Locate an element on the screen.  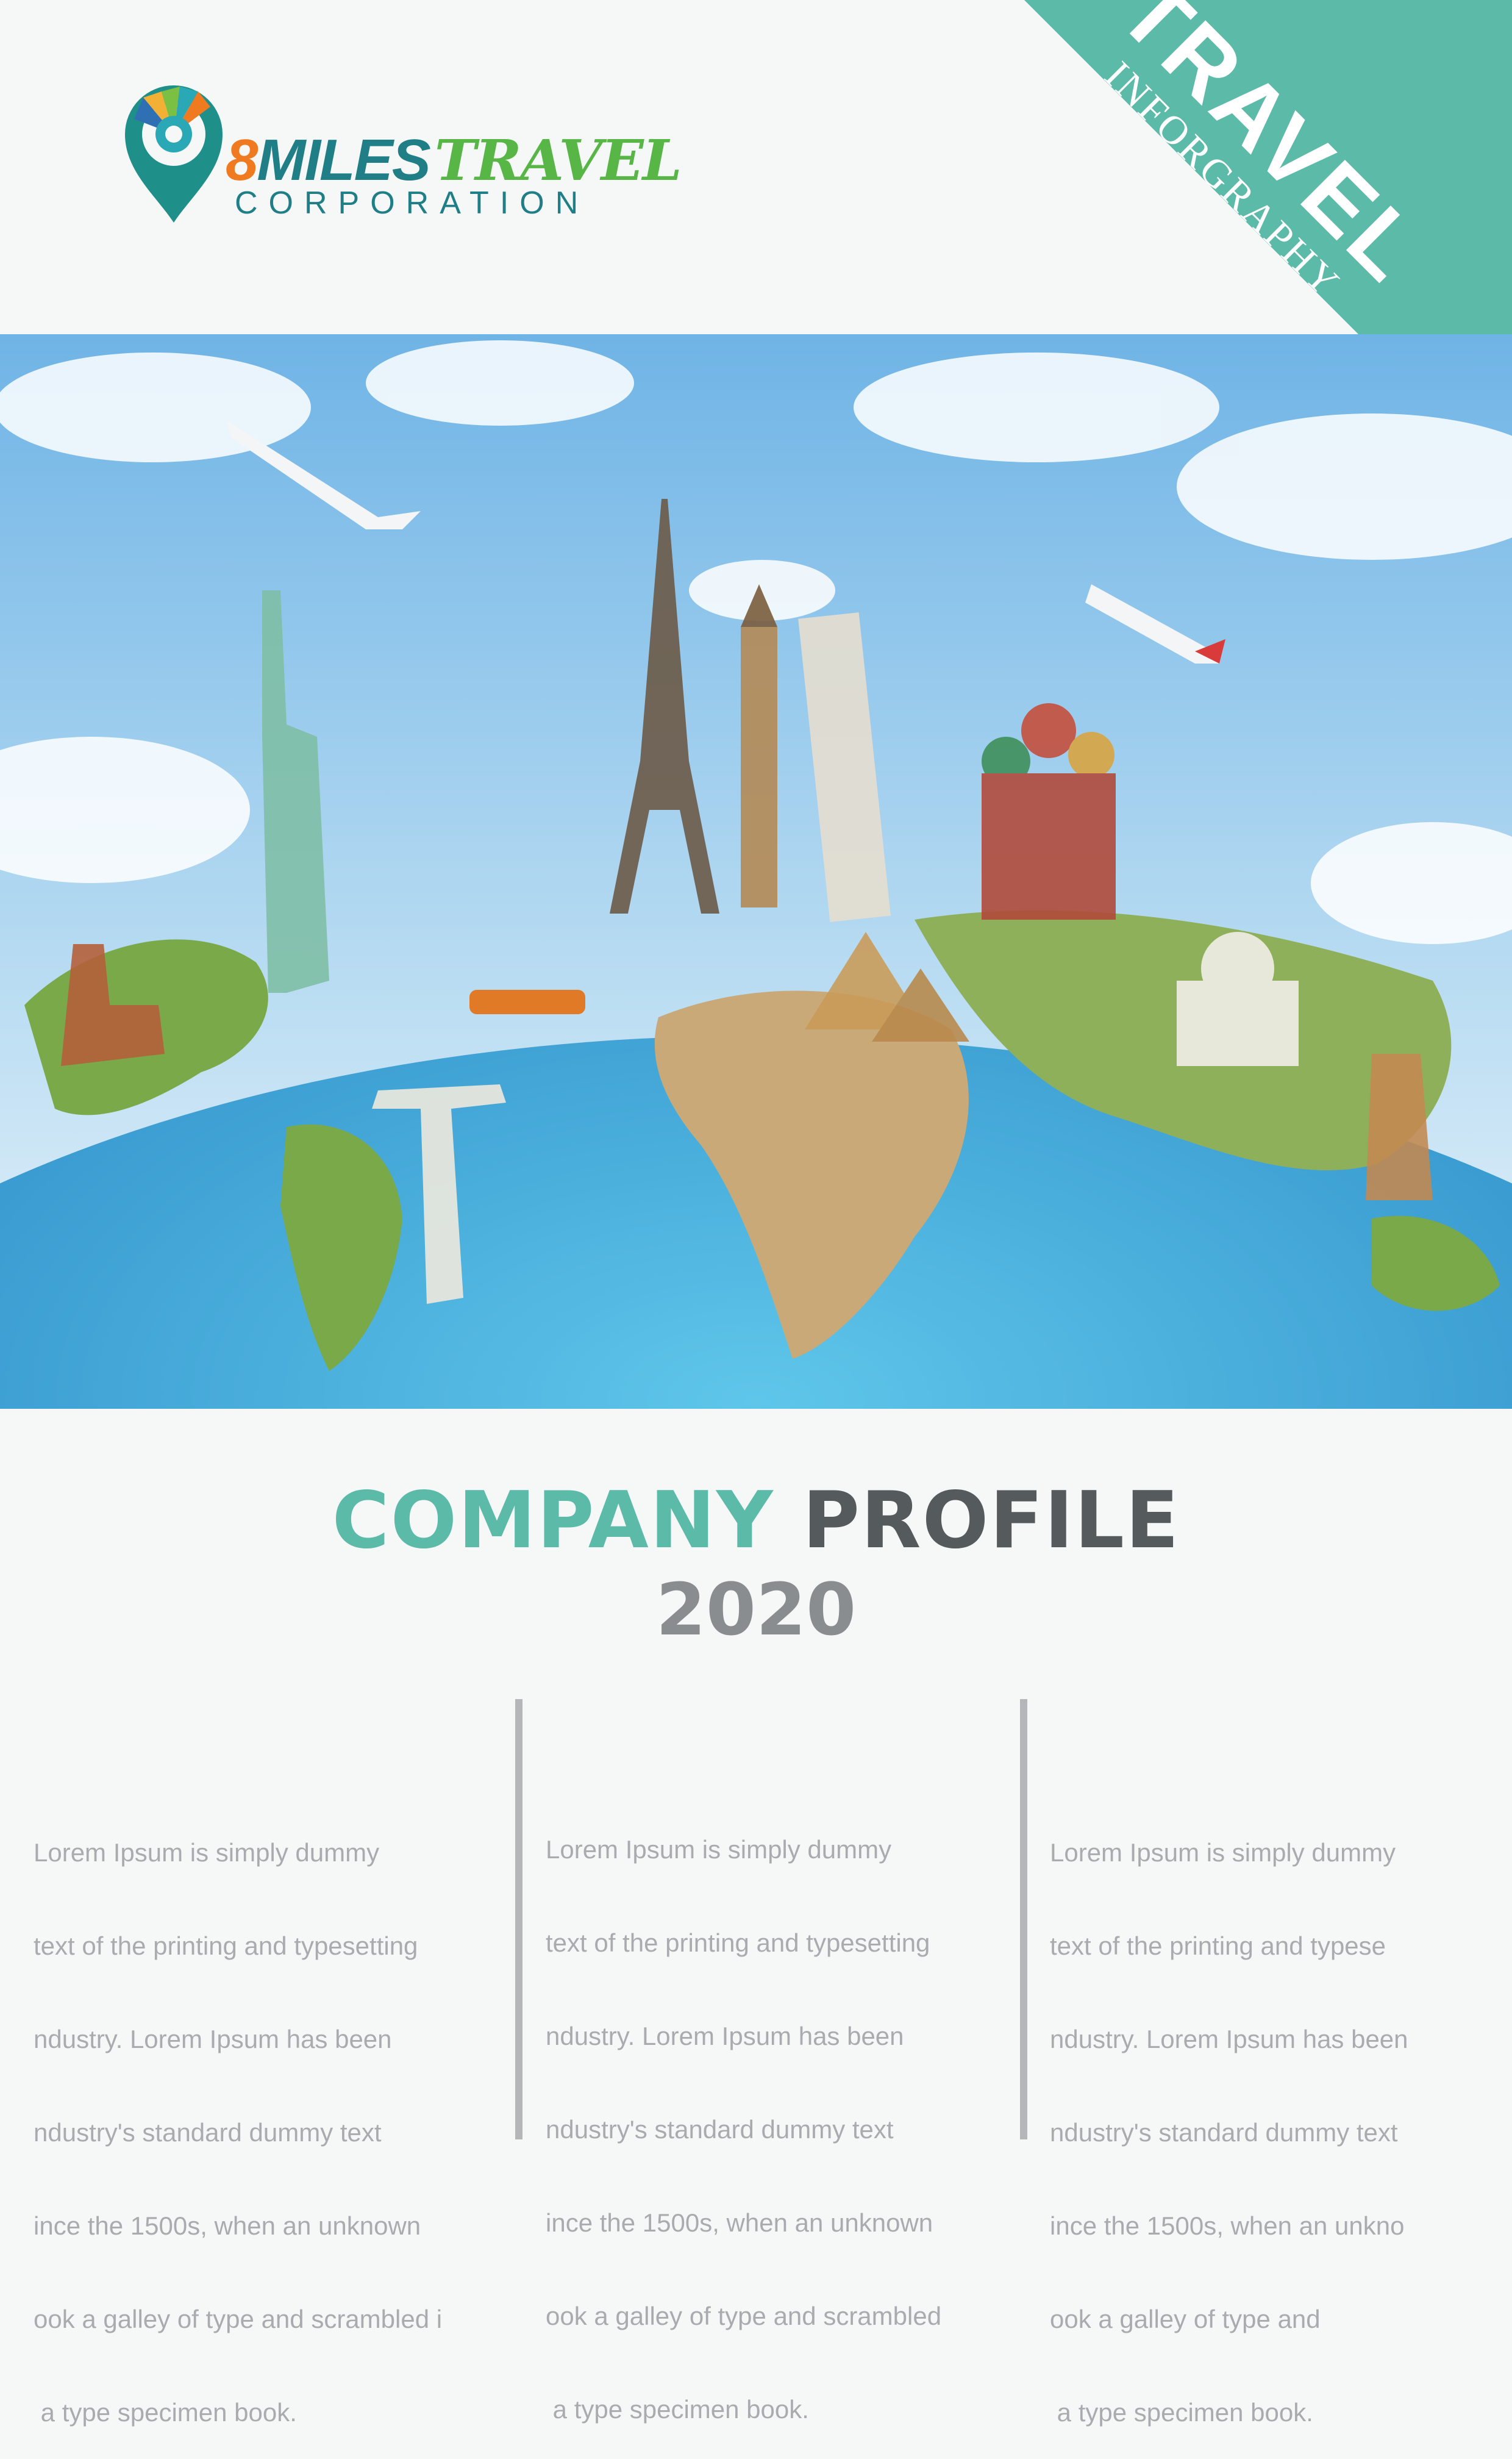
logo-travel: TRAVEL is located at coordinates (558, 160).